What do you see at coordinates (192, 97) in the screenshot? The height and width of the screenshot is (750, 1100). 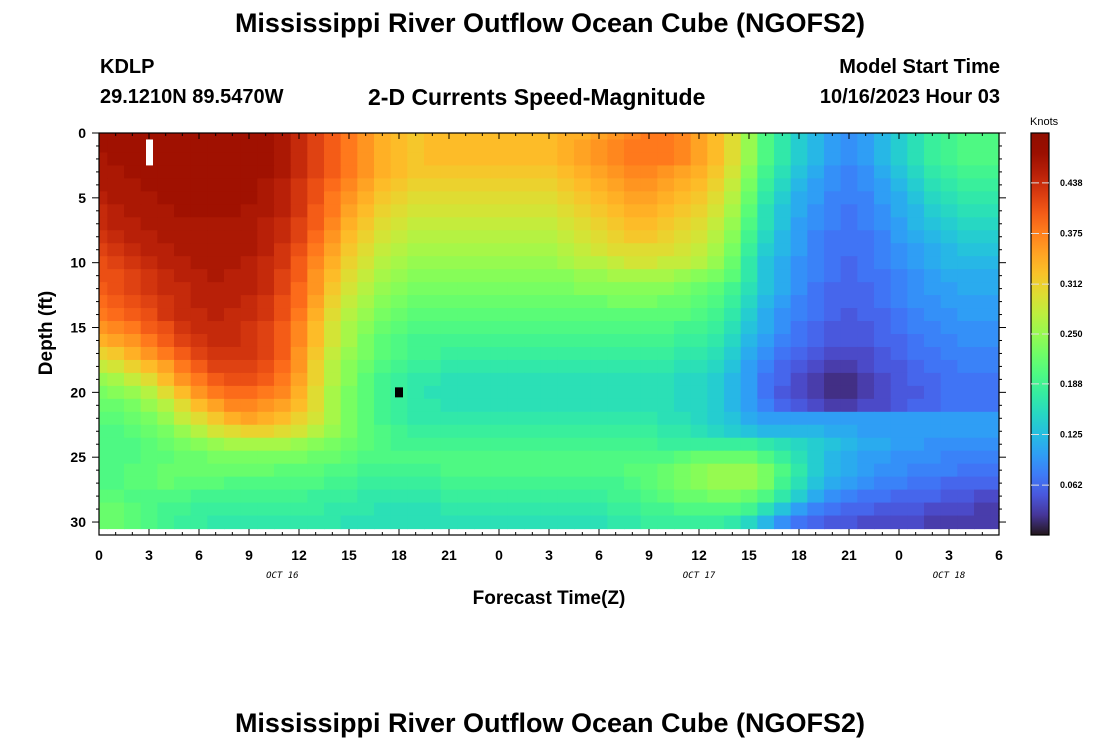 I see `station-coords: 29.1210N 89.5470W` at bounding box center [192, 97].